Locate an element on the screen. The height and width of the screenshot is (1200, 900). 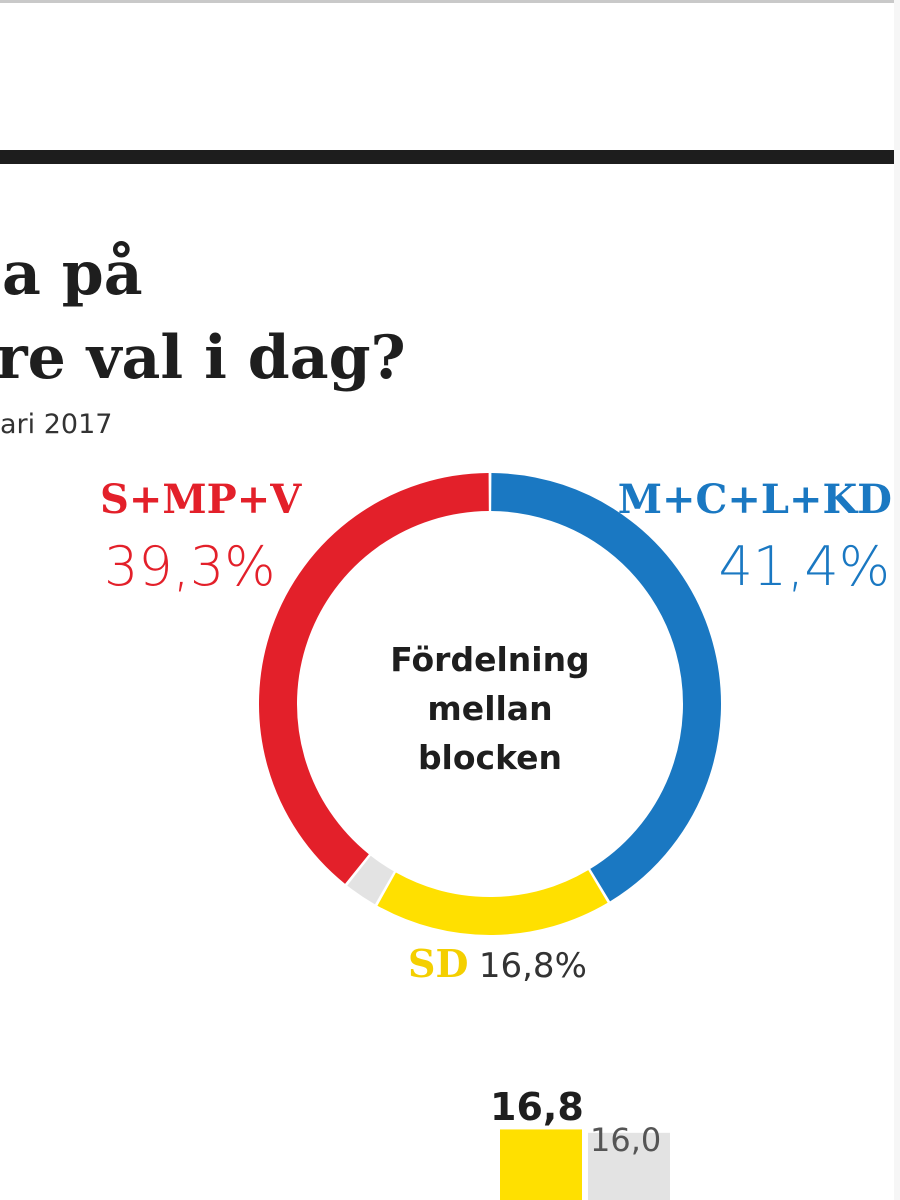
bar-value-label-2: 16,0 is located at coordinates (626, 1140).